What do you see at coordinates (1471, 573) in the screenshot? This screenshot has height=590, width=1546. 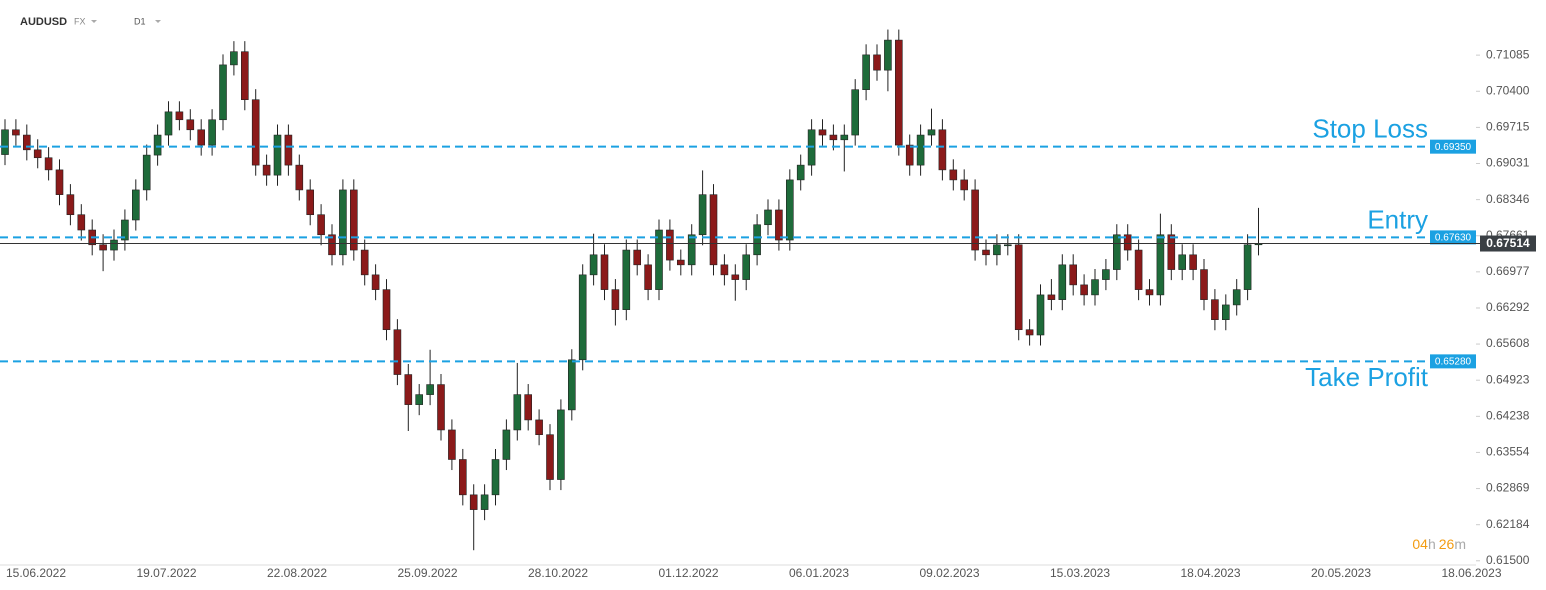 I see `x-tick-label: 18.06.2023` at bounding box center [1471, 573].